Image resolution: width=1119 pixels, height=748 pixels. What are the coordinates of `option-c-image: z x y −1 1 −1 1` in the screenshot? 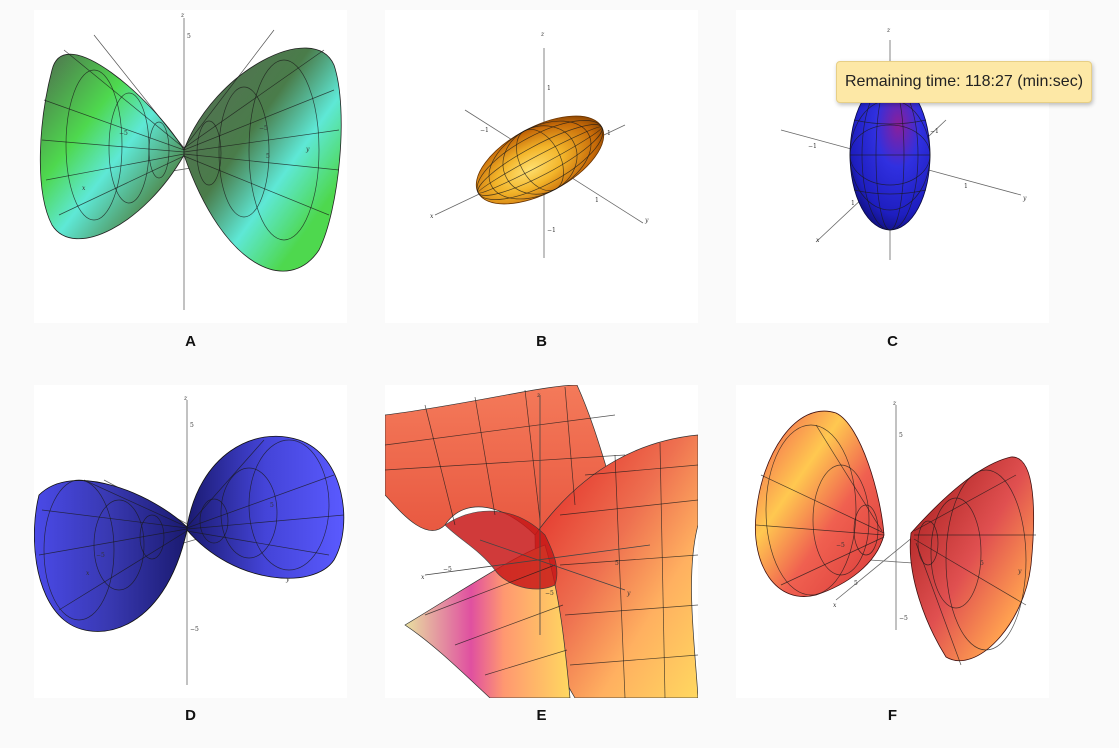 It's located at (892, 166).